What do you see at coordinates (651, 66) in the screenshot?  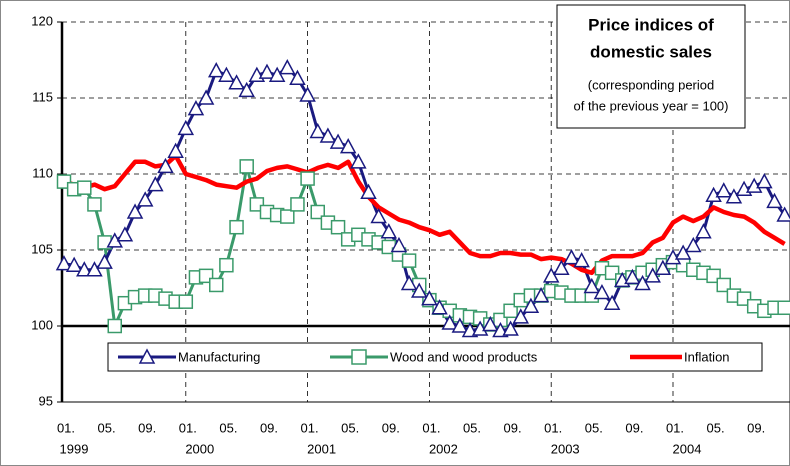 I see `title-box` at bounding box center [651, 66].